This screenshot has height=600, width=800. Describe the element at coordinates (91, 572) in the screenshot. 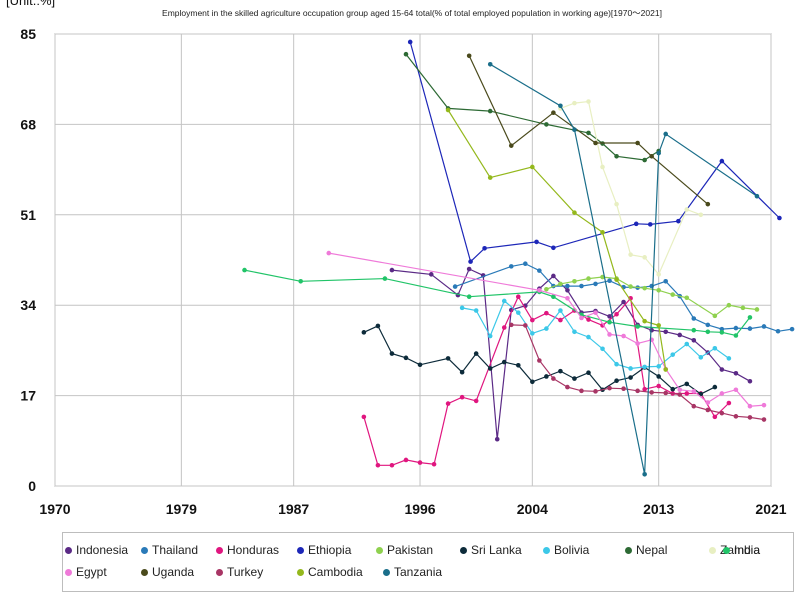

I see `legend-label: Egypt` at that location.